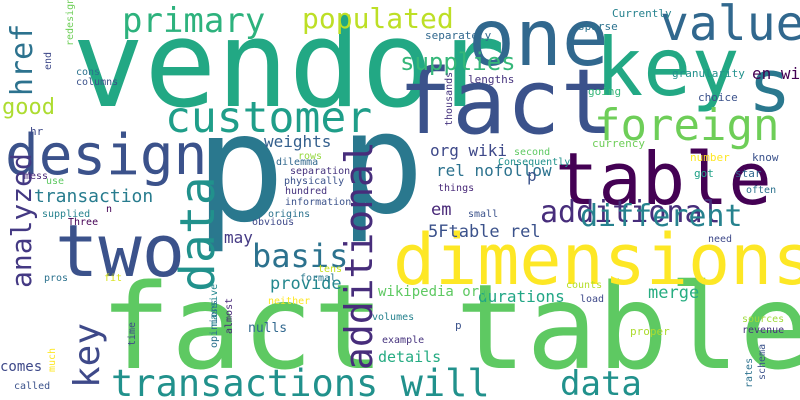  What do you see at coordinates (238, 237) in the screenshot?
I see `word-durations: may` at bounding box center [238, 237].